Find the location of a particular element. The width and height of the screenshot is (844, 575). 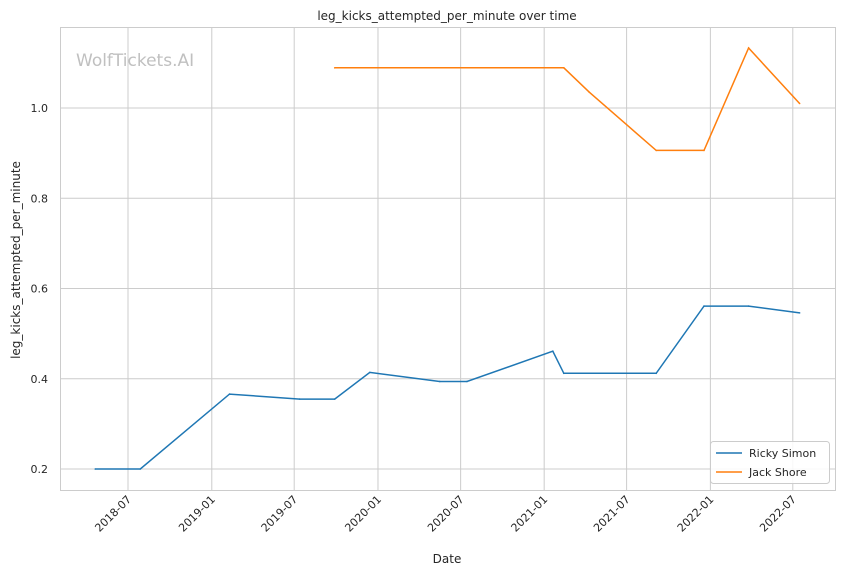

y-tick-label: 0.2 is located at coordinates (40, 469).